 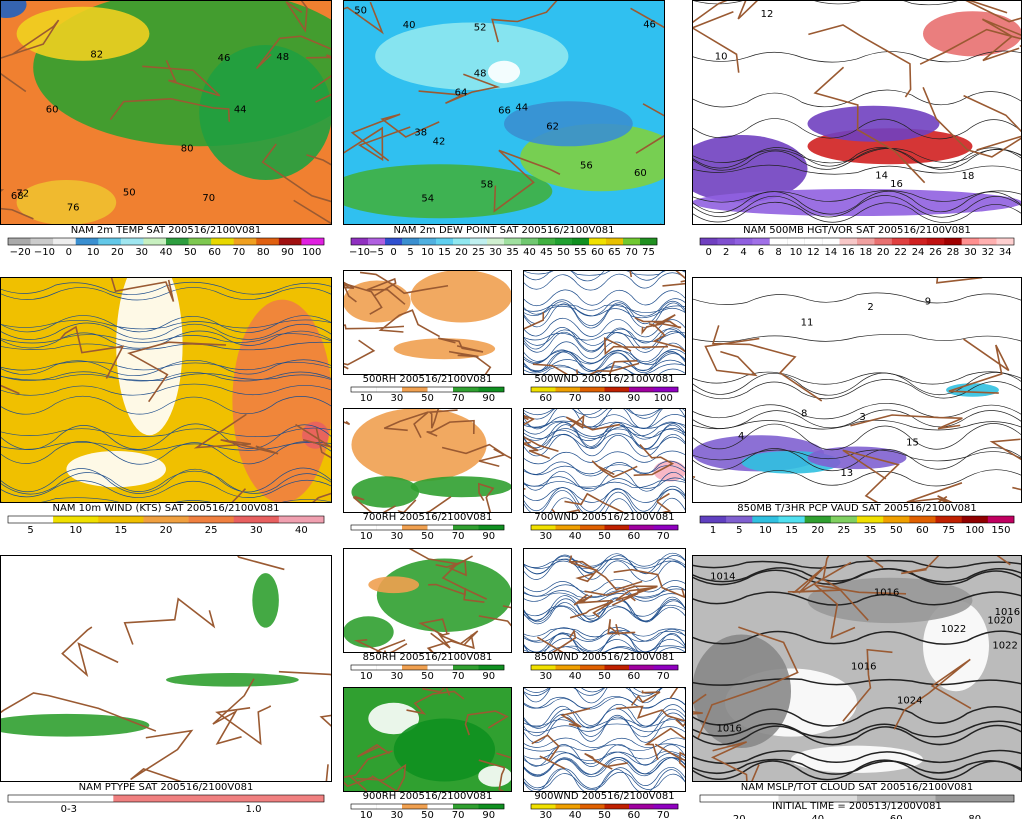 I want to click on colorbar-label: 60, so click(x=634, y=676).